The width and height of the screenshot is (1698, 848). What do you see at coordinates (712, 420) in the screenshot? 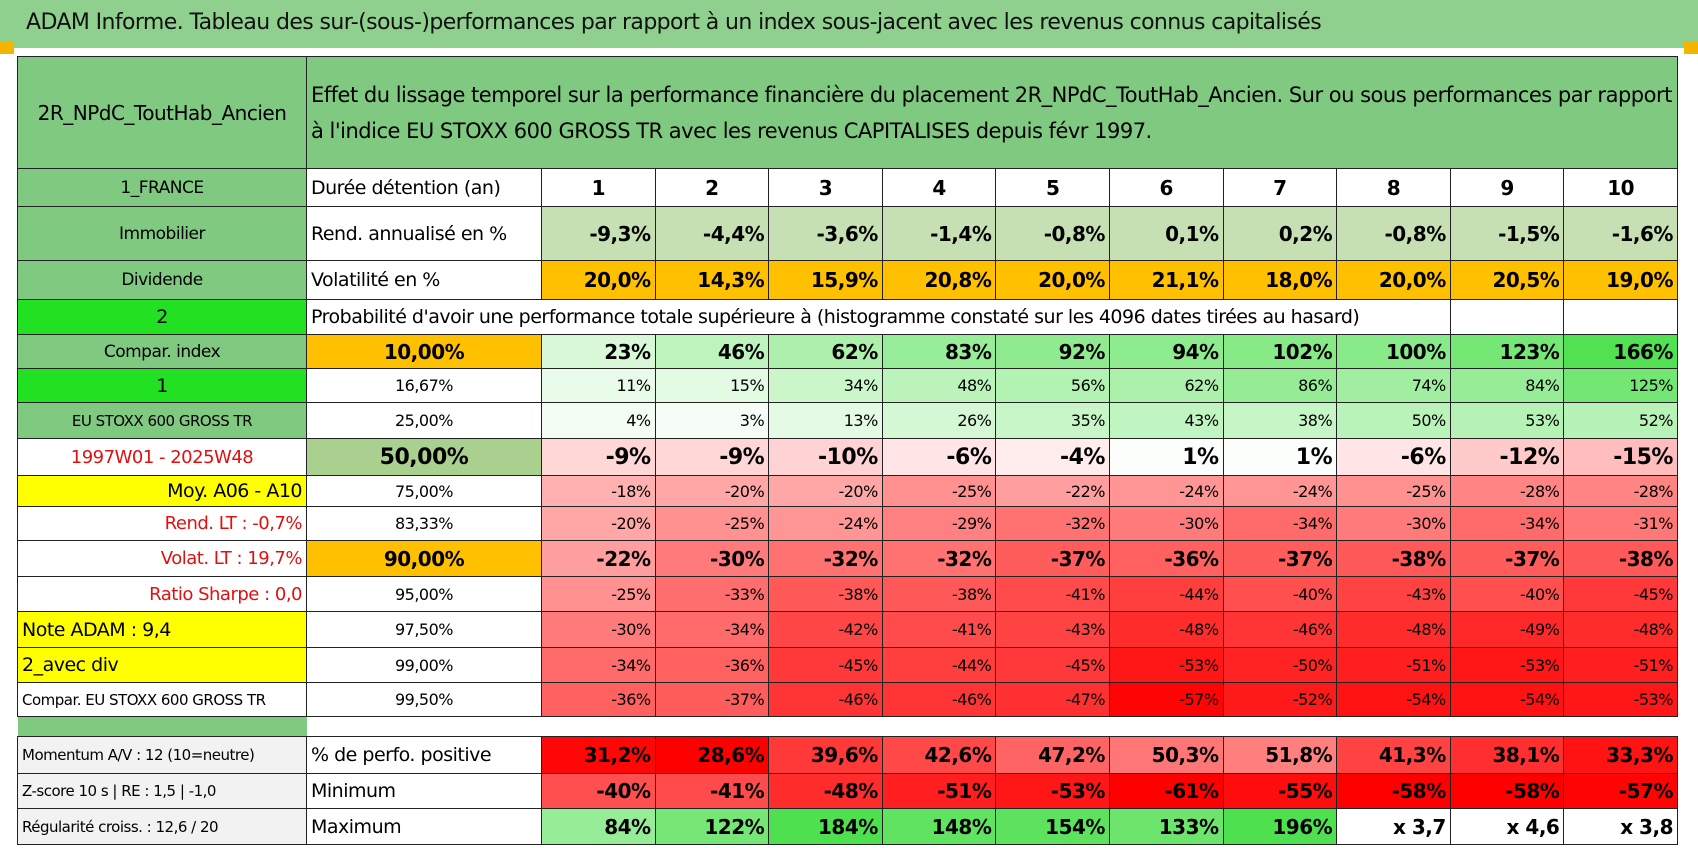
I see `quantile-value: 3%` at bounding box center [712, 420].